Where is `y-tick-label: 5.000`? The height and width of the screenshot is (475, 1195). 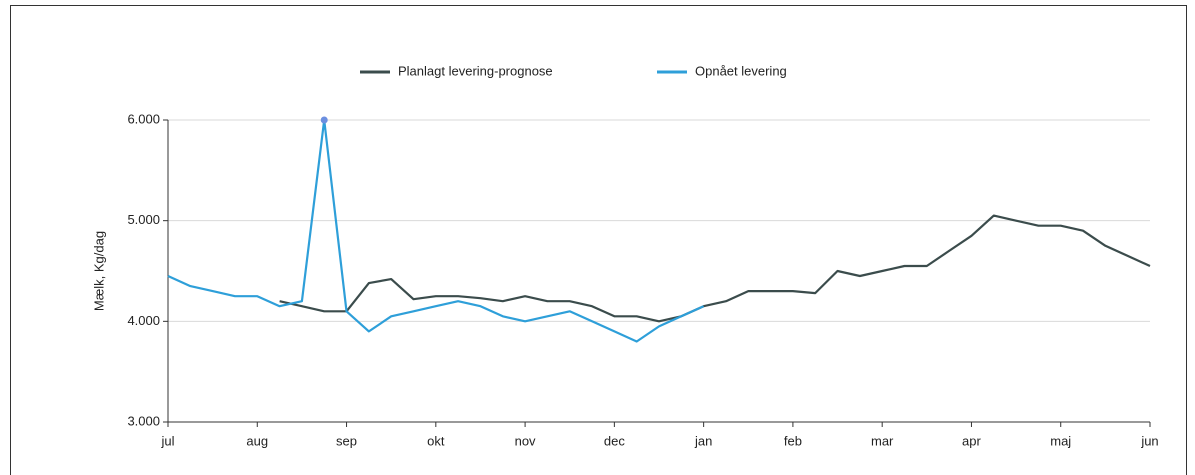
y-tick-label: 5.000 is located at coordinates (143, 219).